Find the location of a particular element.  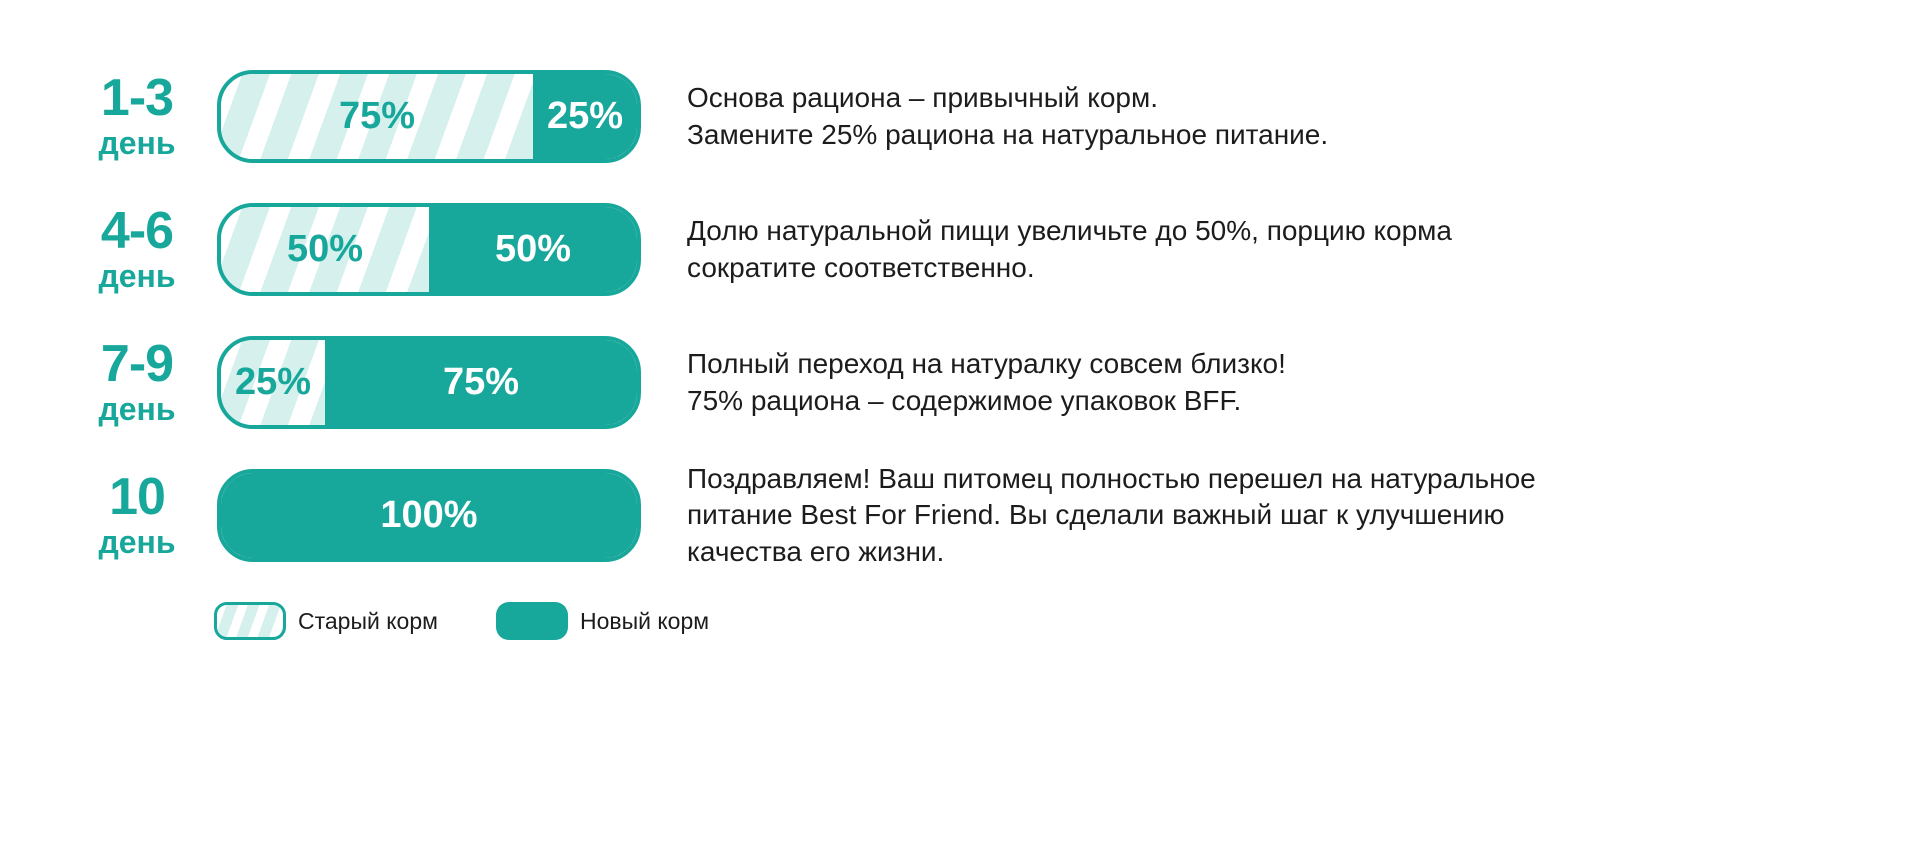

ration-bar-1: 75% 25% is located at coordinates (429, 116).